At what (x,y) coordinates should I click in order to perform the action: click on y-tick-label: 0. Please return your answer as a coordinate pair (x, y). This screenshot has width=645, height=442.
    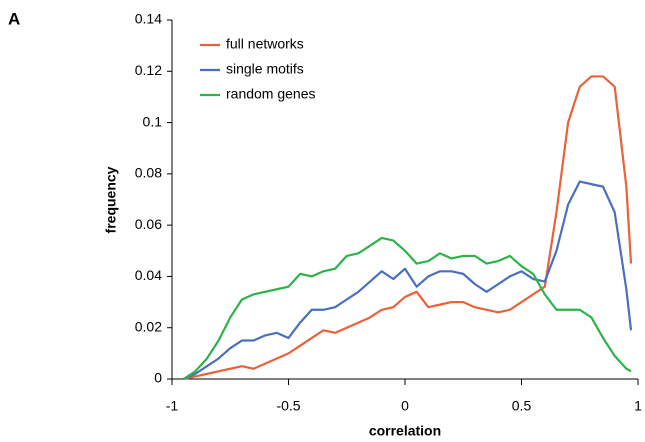
    Looking at the image, I should click on (158, 378).